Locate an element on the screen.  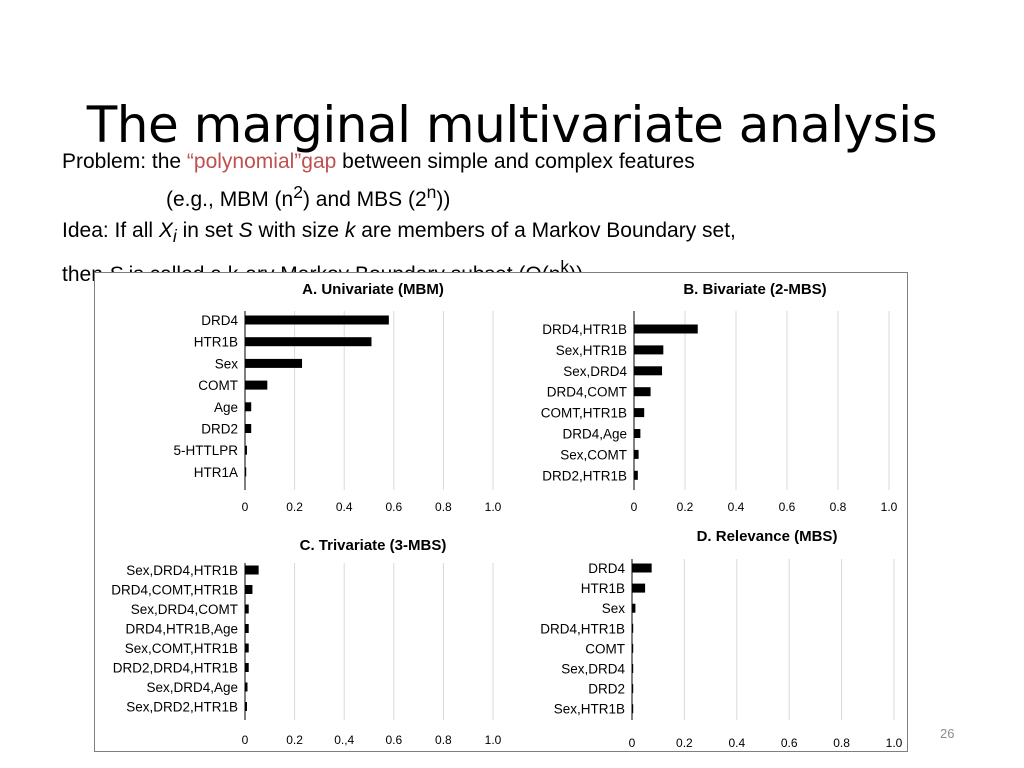
variable-k: k is located at coordinates (350, 230).